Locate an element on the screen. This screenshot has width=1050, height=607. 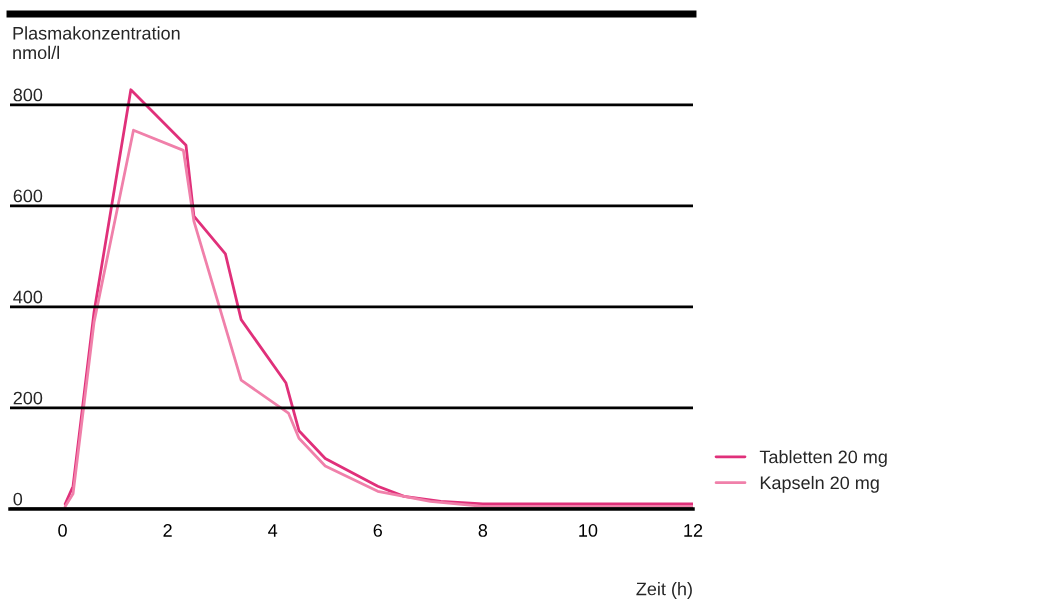
x-tick-label: 10 is located at coordinates (588, 530).